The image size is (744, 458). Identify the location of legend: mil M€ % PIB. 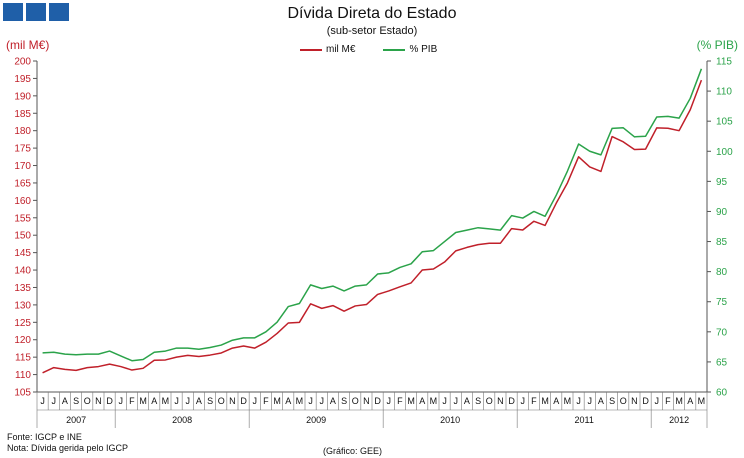
(368, 49).